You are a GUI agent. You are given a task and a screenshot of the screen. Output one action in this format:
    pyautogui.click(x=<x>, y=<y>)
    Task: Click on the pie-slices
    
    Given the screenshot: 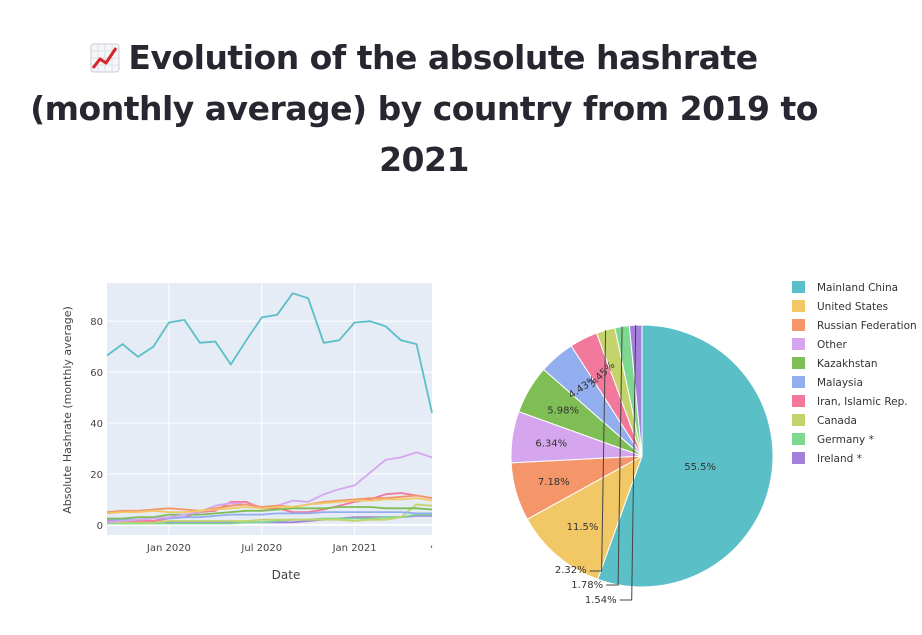 What is the action you would take?
    pyautogui.click(x=642, y=456)
    